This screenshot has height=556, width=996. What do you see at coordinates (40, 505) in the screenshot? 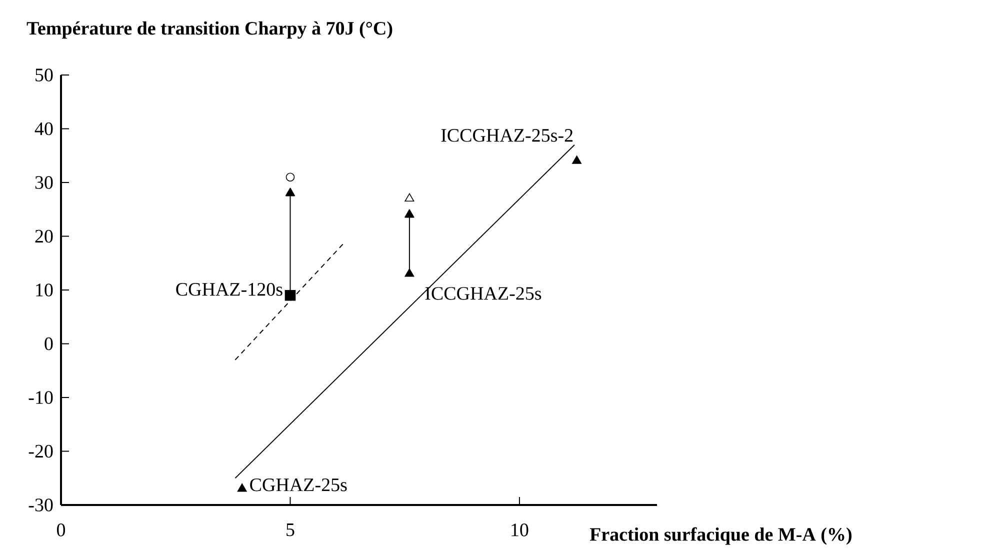
I see `y-tick-label: -30` at bounding box center [40, 505].